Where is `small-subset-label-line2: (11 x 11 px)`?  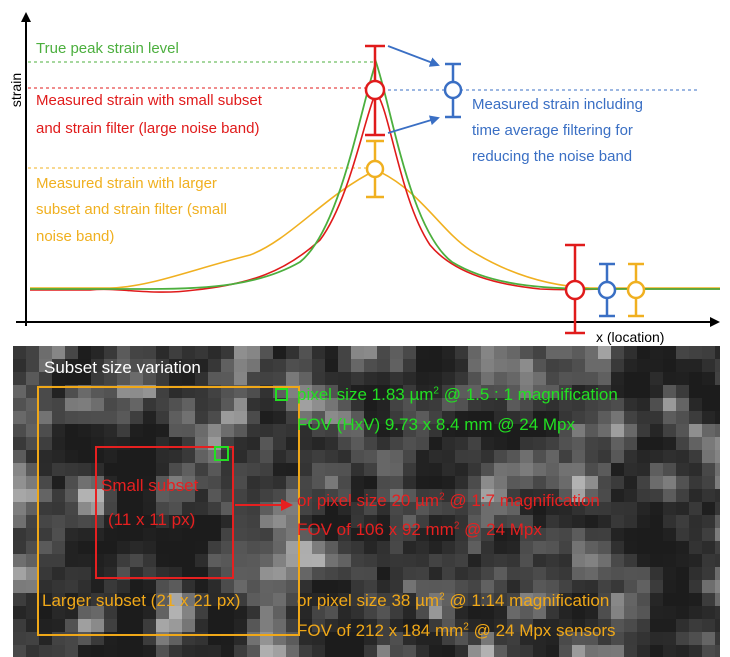
small-subset-label-line2: (11 x 11 px) is located at coordinates (152, 519).